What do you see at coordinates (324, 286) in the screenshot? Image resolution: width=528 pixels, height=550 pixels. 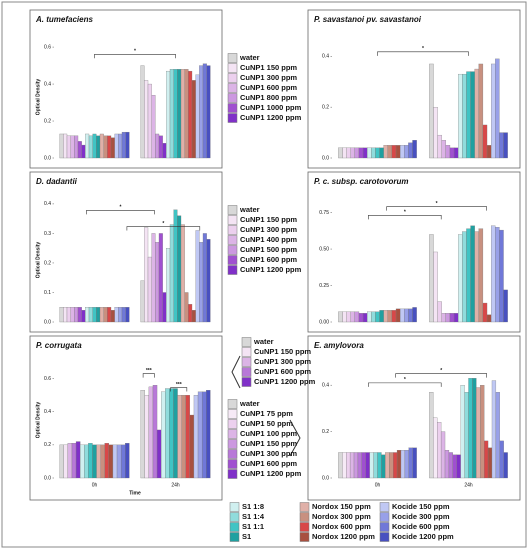 I see `y-tick-label: 0.25` at bounding box center [324, 286].